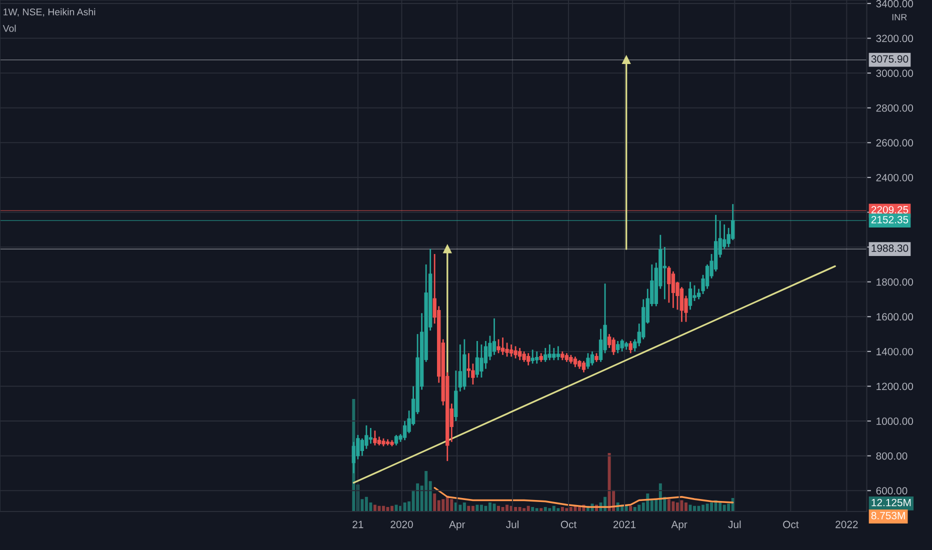  Describe the element at coordinates (889, 210) in the screenshot. I see `ref-line-label: 2209.25` at that location.